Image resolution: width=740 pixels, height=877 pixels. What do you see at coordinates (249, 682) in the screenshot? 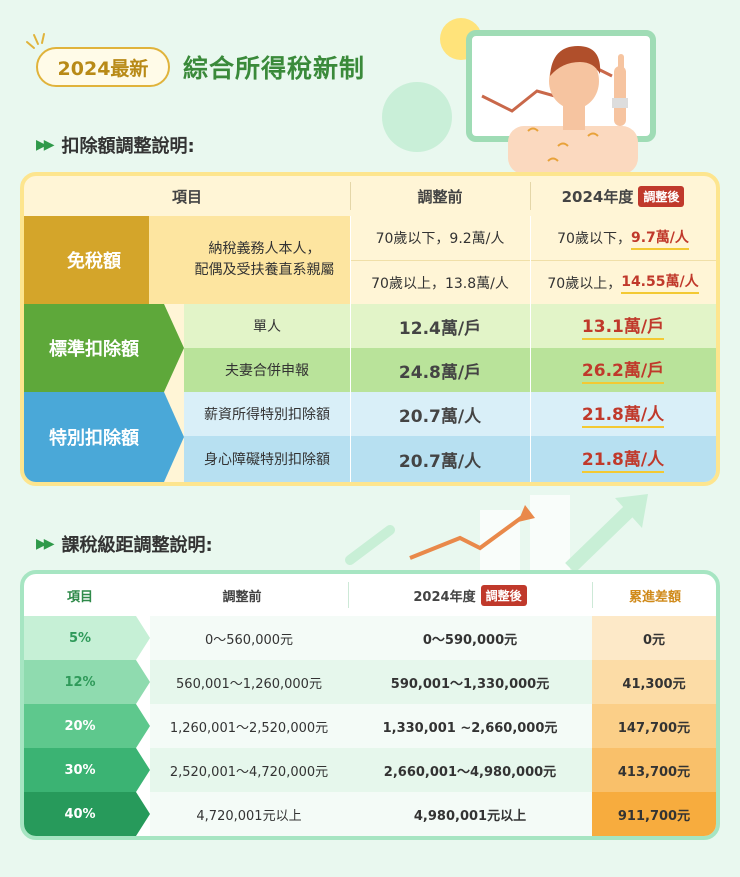
I see `bracket-before: 560,001～1,260,000元` at bounding box center [249, 682].